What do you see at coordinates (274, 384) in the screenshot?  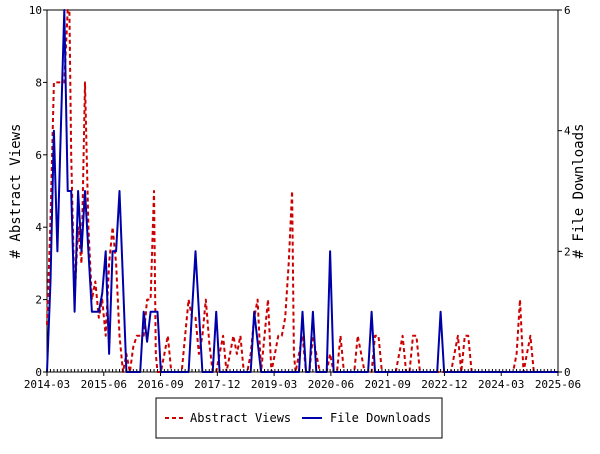 I see `x-tick-label: 2019-03` at bounding box center [274, 384].